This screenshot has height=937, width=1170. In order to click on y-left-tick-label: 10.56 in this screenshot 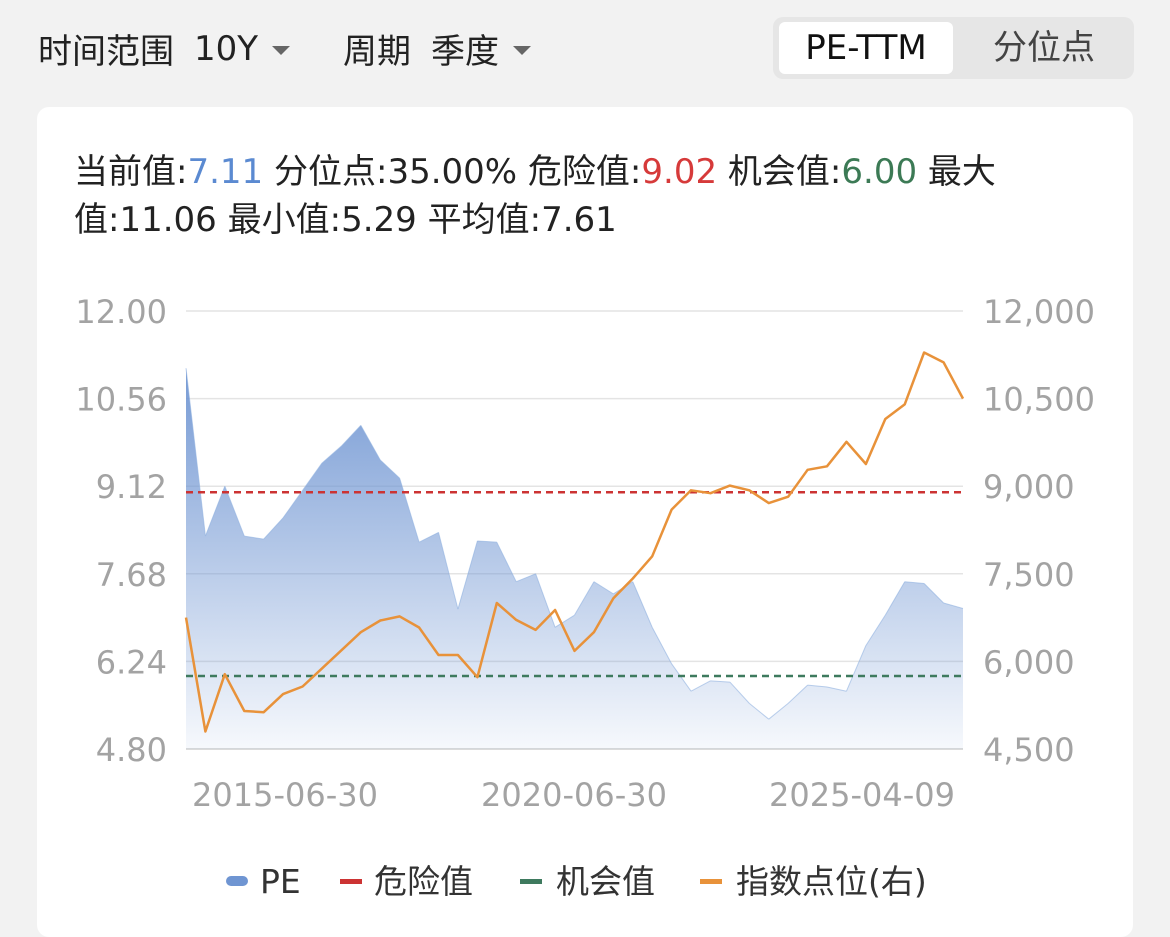, I will do `click(121, 400)`.